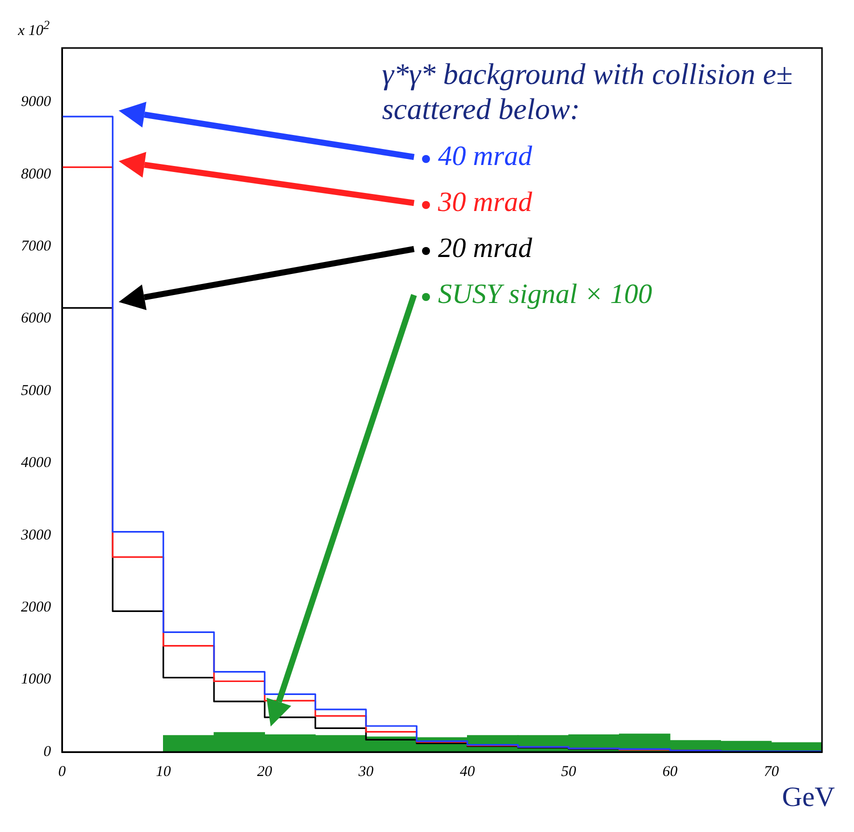 This screenshot has height=832, width=854. What do you see at coordinates (544, 295) in the screenshot?
I see `legend-label: SUSY signal × 100` at bounding box center [544, 295].